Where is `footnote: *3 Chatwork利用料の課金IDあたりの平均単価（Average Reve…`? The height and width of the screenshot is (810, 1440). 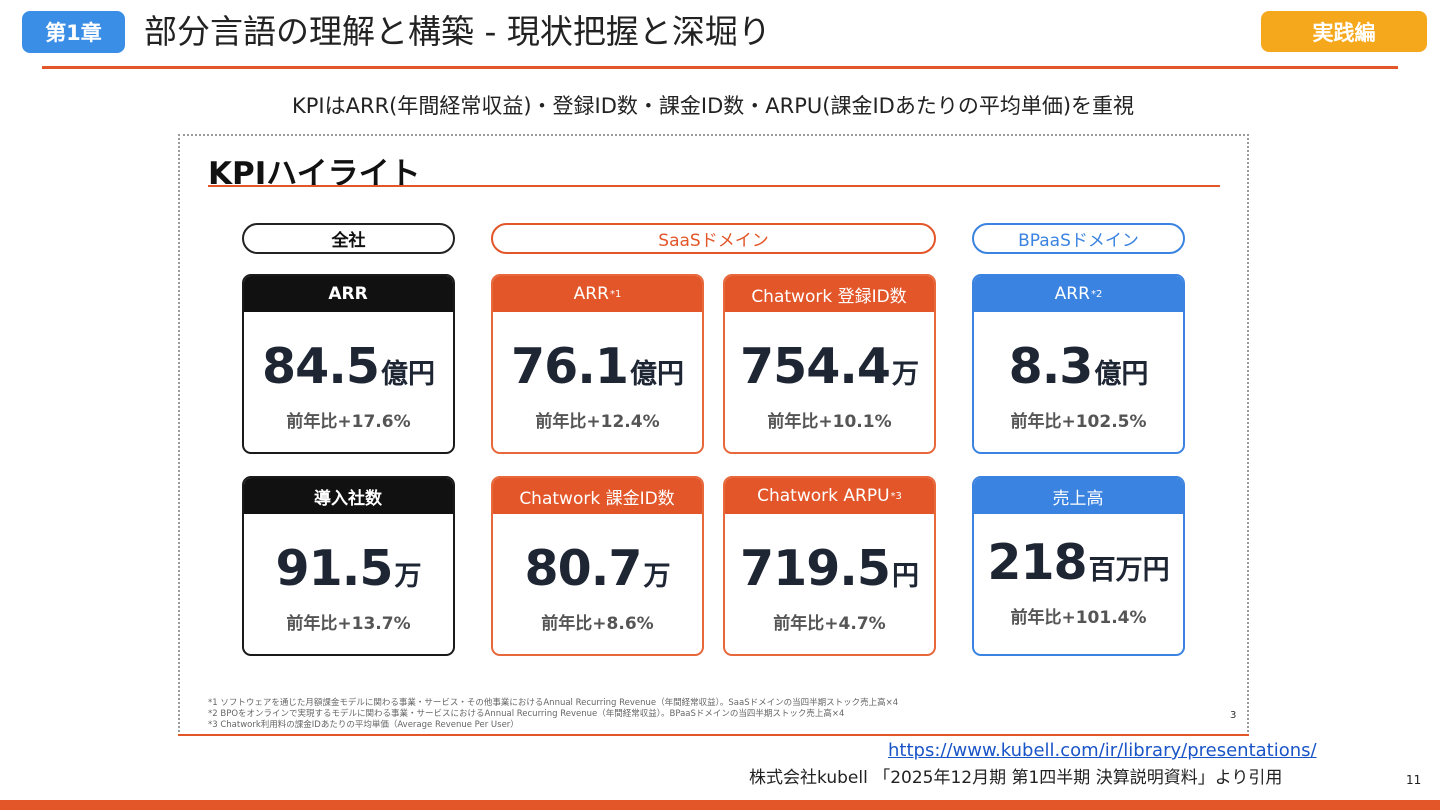
footnote: *3 Chatwork利用料の課金IDあたりの平均単価（Average Reve… is located at coordinates (363, 725).